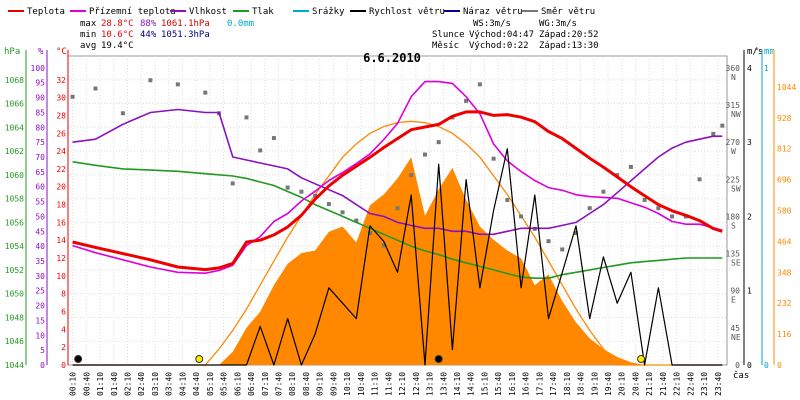  Describe the element at coordinates (100, 384) in the screenshot. I see `time-tick-label: 01:10` at that location.